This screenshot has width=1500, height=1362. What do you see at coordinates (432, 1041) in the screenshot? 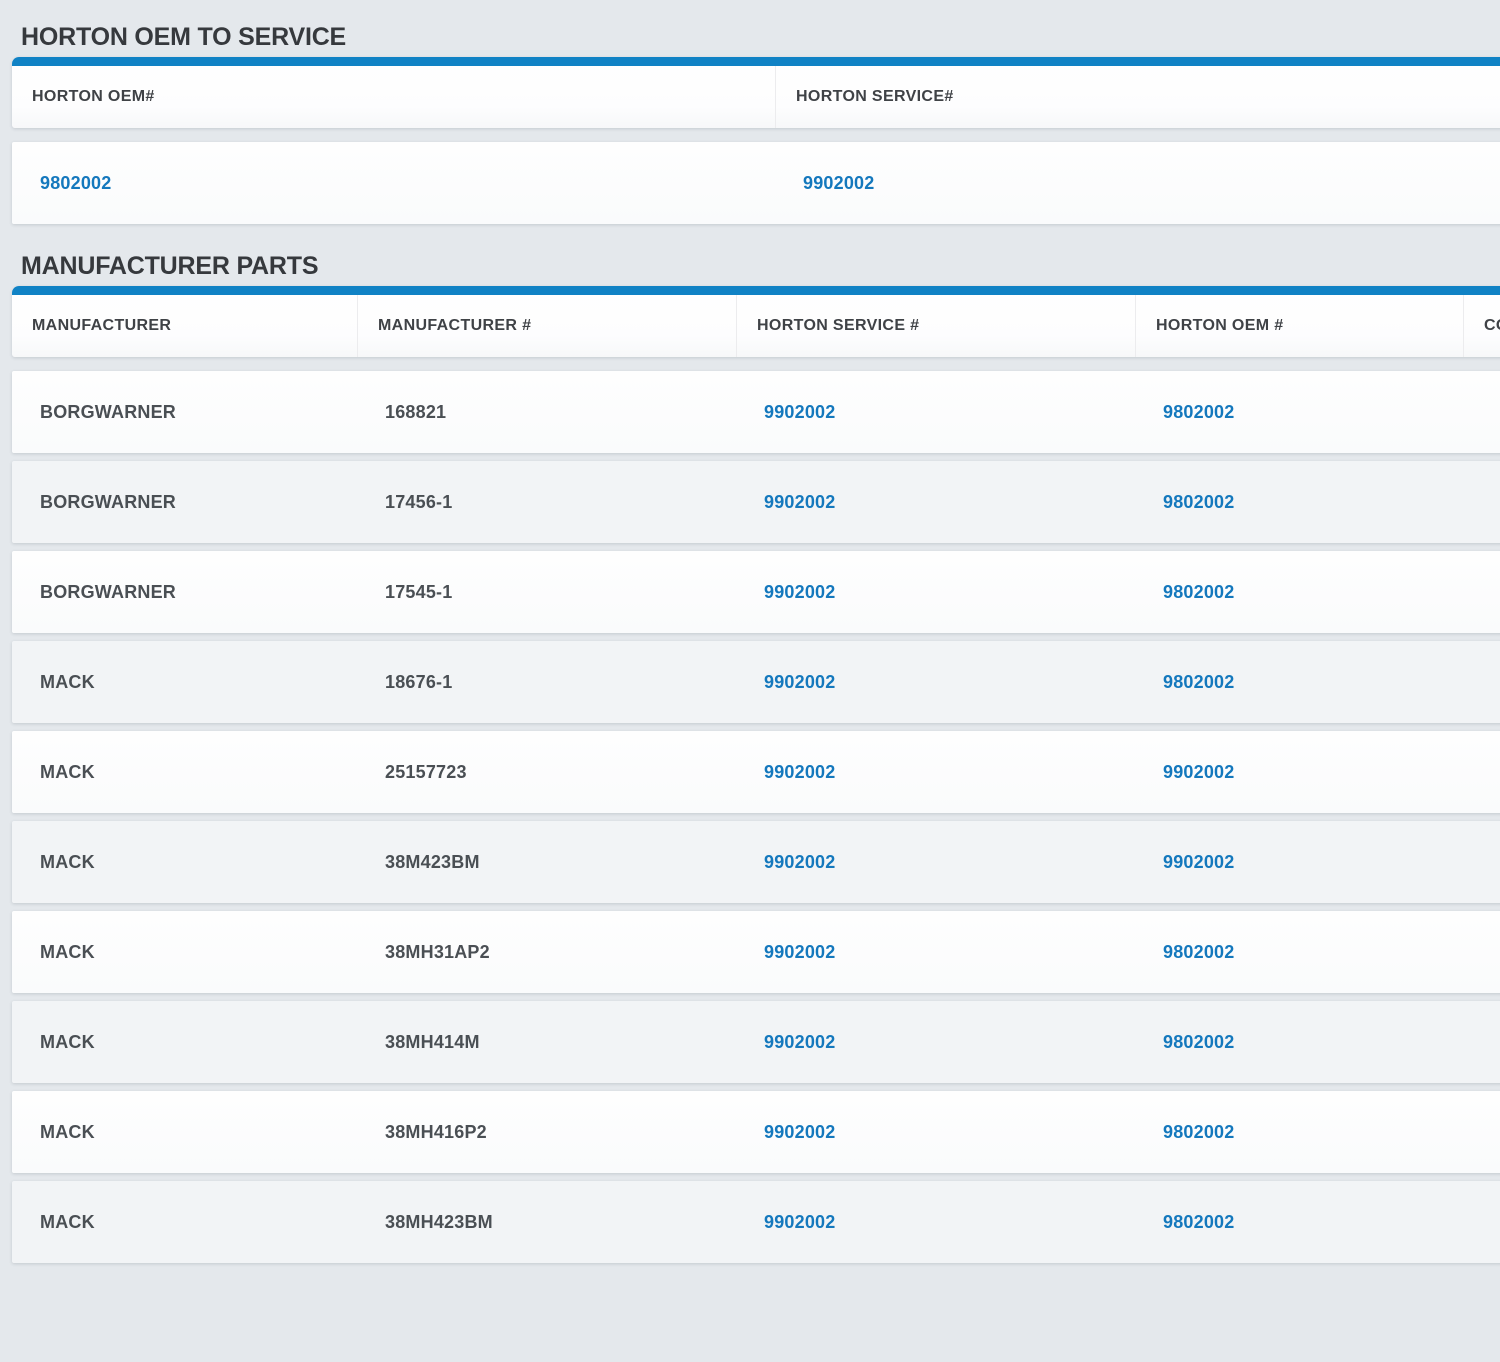
I see `manufacturer-number-cell: 38MH414M` at bounding box center [432, 1041].